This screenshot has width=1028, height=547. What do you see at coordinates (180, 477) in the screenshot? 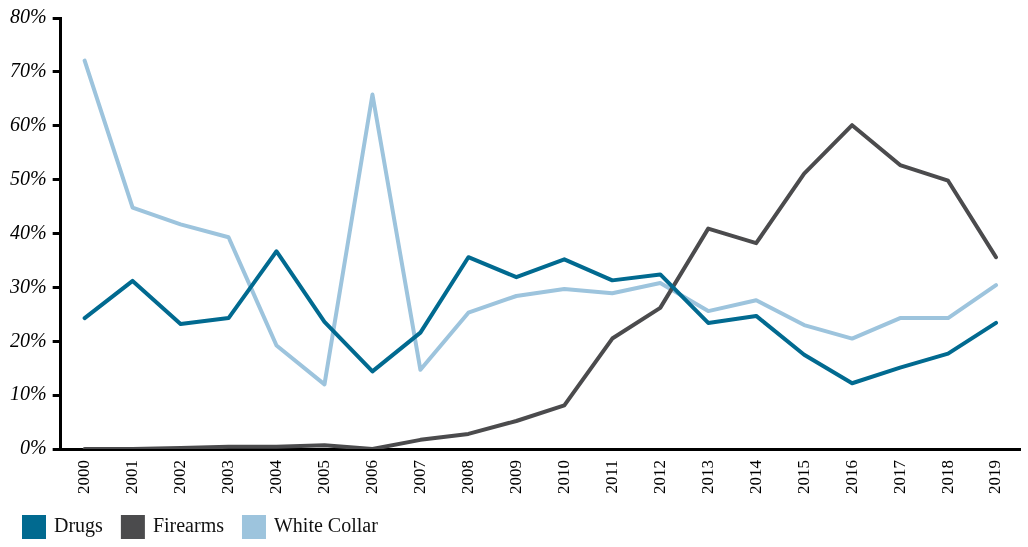
I see `x-tick-label: 2002` at bounding box center [180, 477].